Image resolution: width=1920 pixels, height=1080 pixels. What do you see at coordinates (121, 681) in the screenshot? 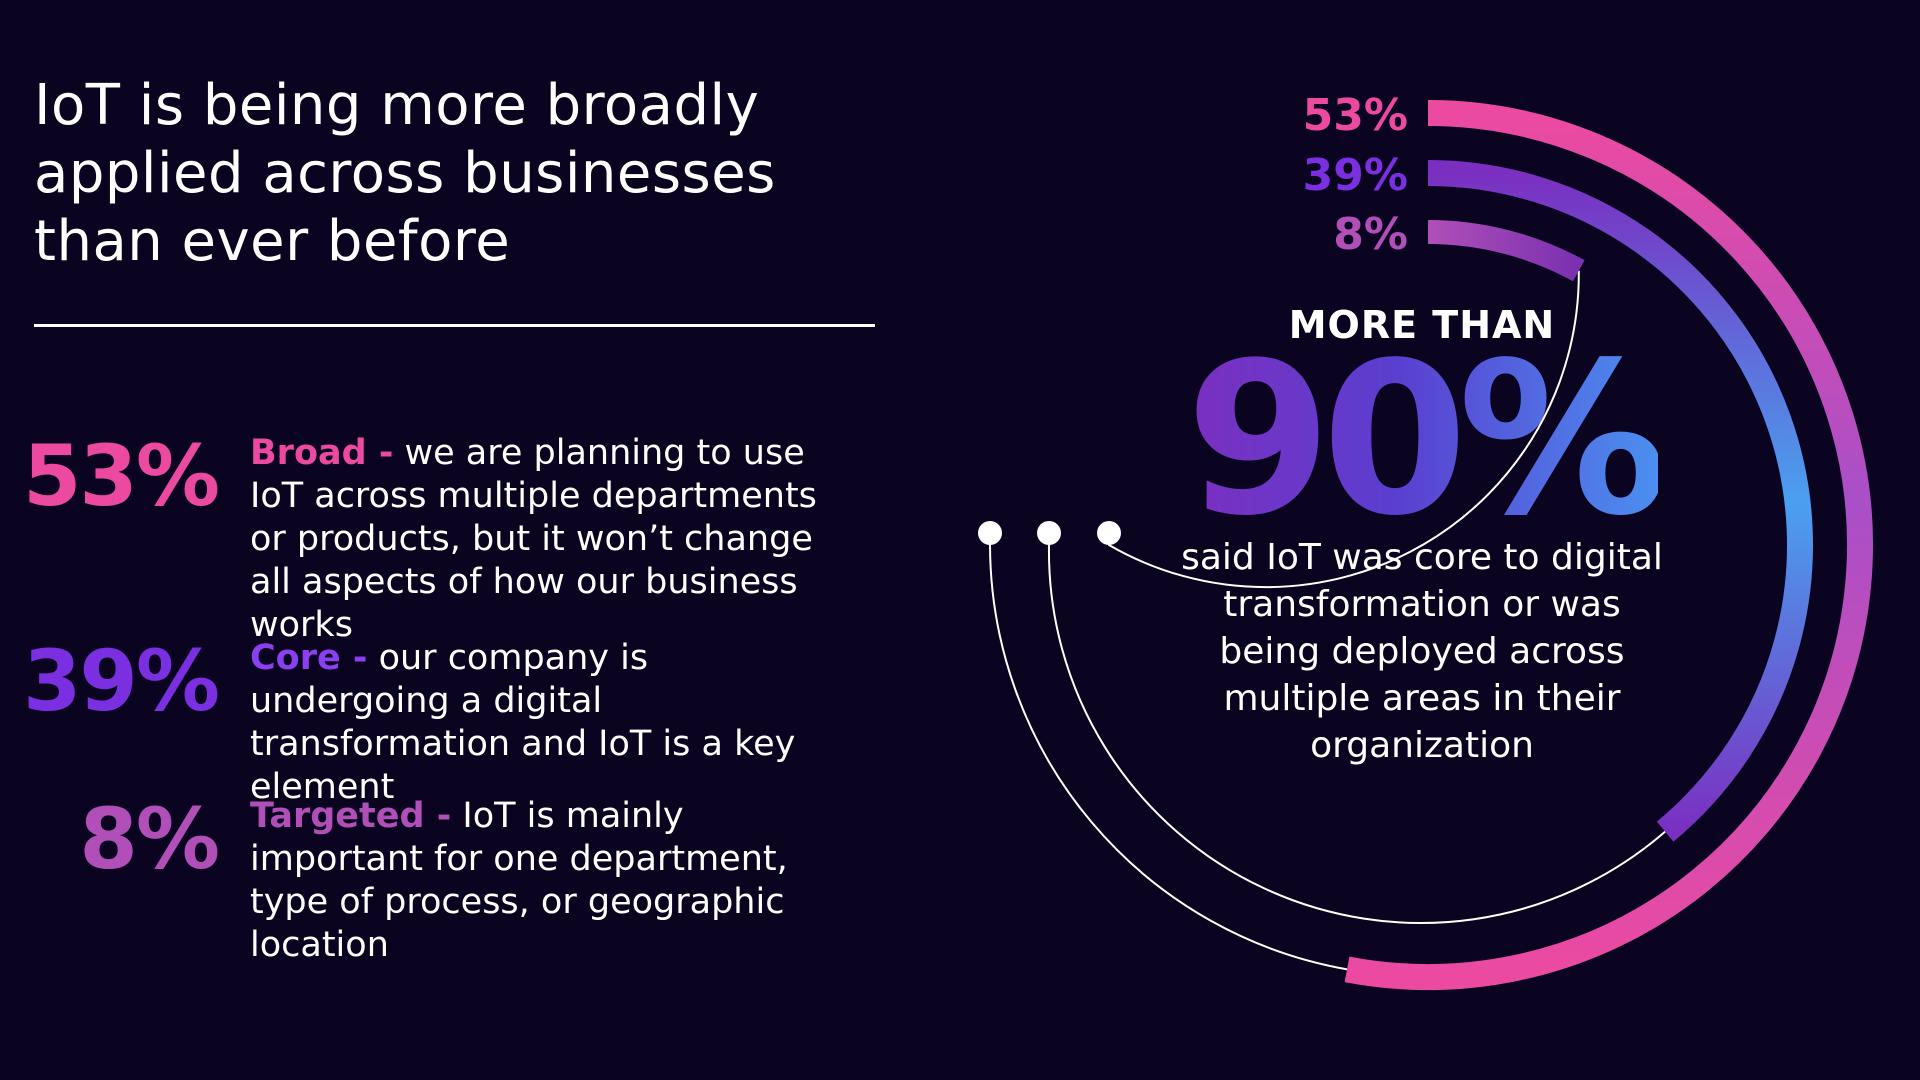
I see `stat-core-percent: 39%` at bounding box center [121, 681].